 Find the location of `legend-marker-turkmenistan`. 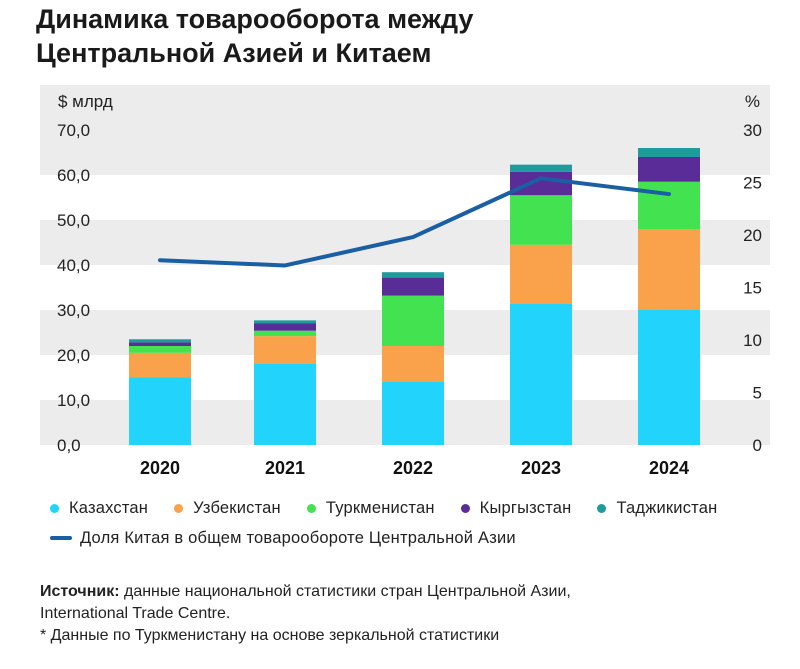

legend-marker-turkmenistan is located at coordinates (311, 508).